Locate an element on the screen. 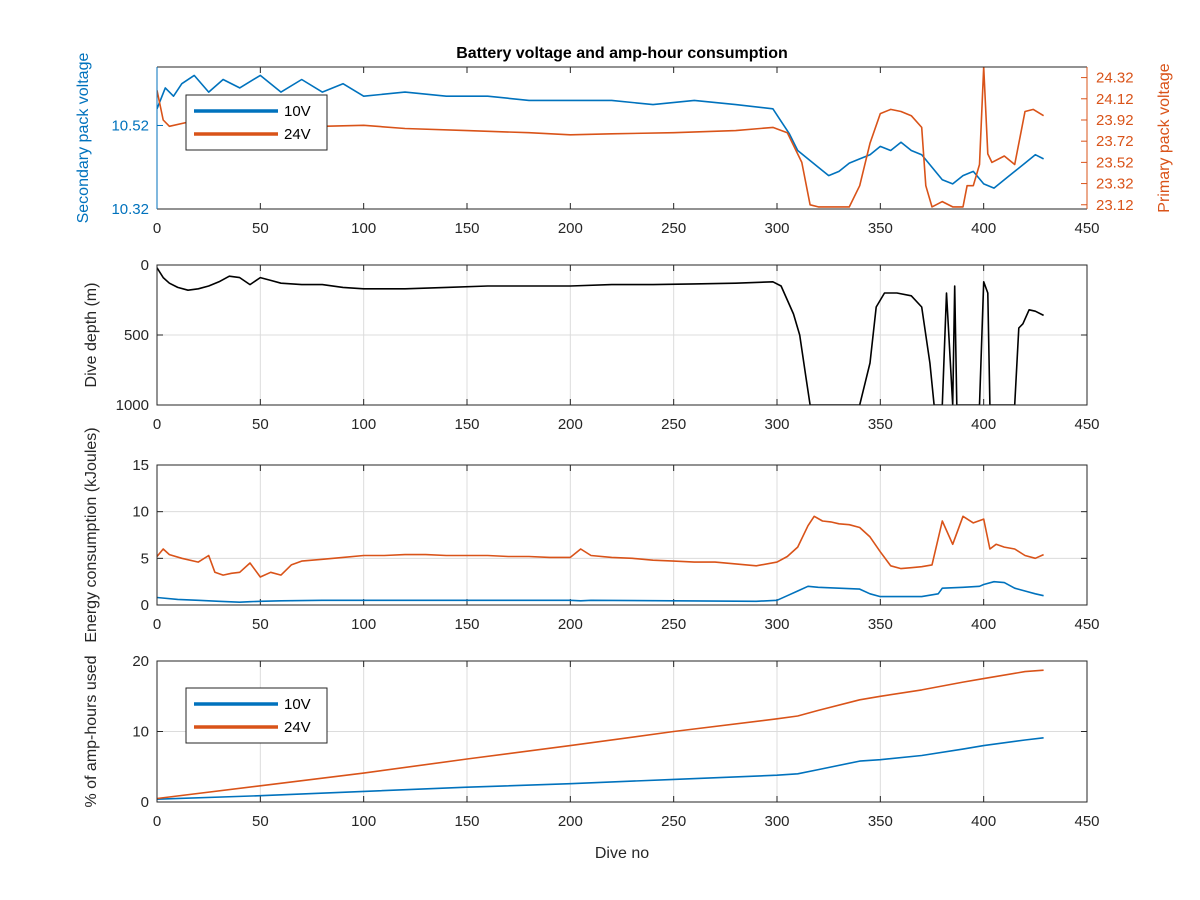  y-tick-label: 5 is located at coordinates (145, 558).